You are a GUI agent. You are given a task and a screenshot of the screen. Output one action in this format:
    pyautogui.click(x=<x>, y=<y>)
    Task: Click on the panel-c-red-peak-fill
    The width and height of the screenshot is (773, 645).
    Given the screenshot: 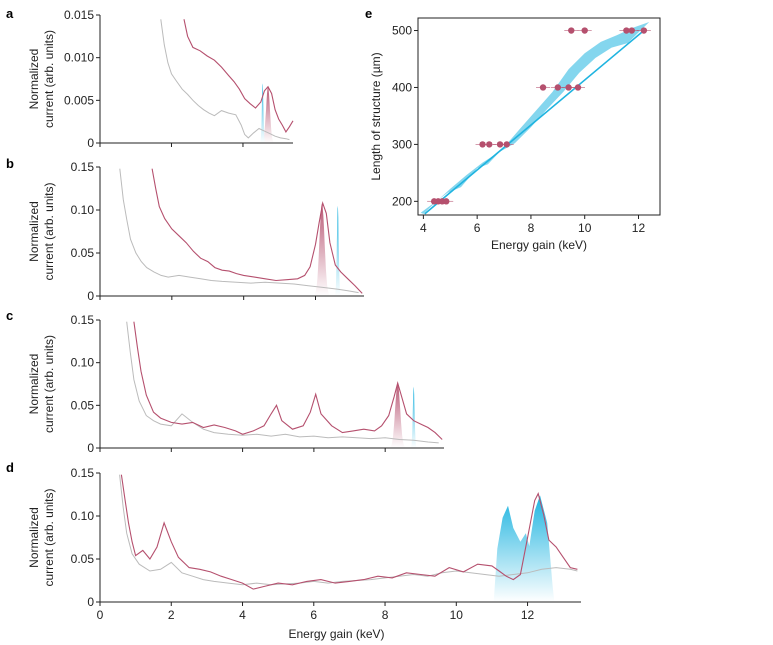 What is the action you would take?
    pyautogui.click(x=397, y=415)
    